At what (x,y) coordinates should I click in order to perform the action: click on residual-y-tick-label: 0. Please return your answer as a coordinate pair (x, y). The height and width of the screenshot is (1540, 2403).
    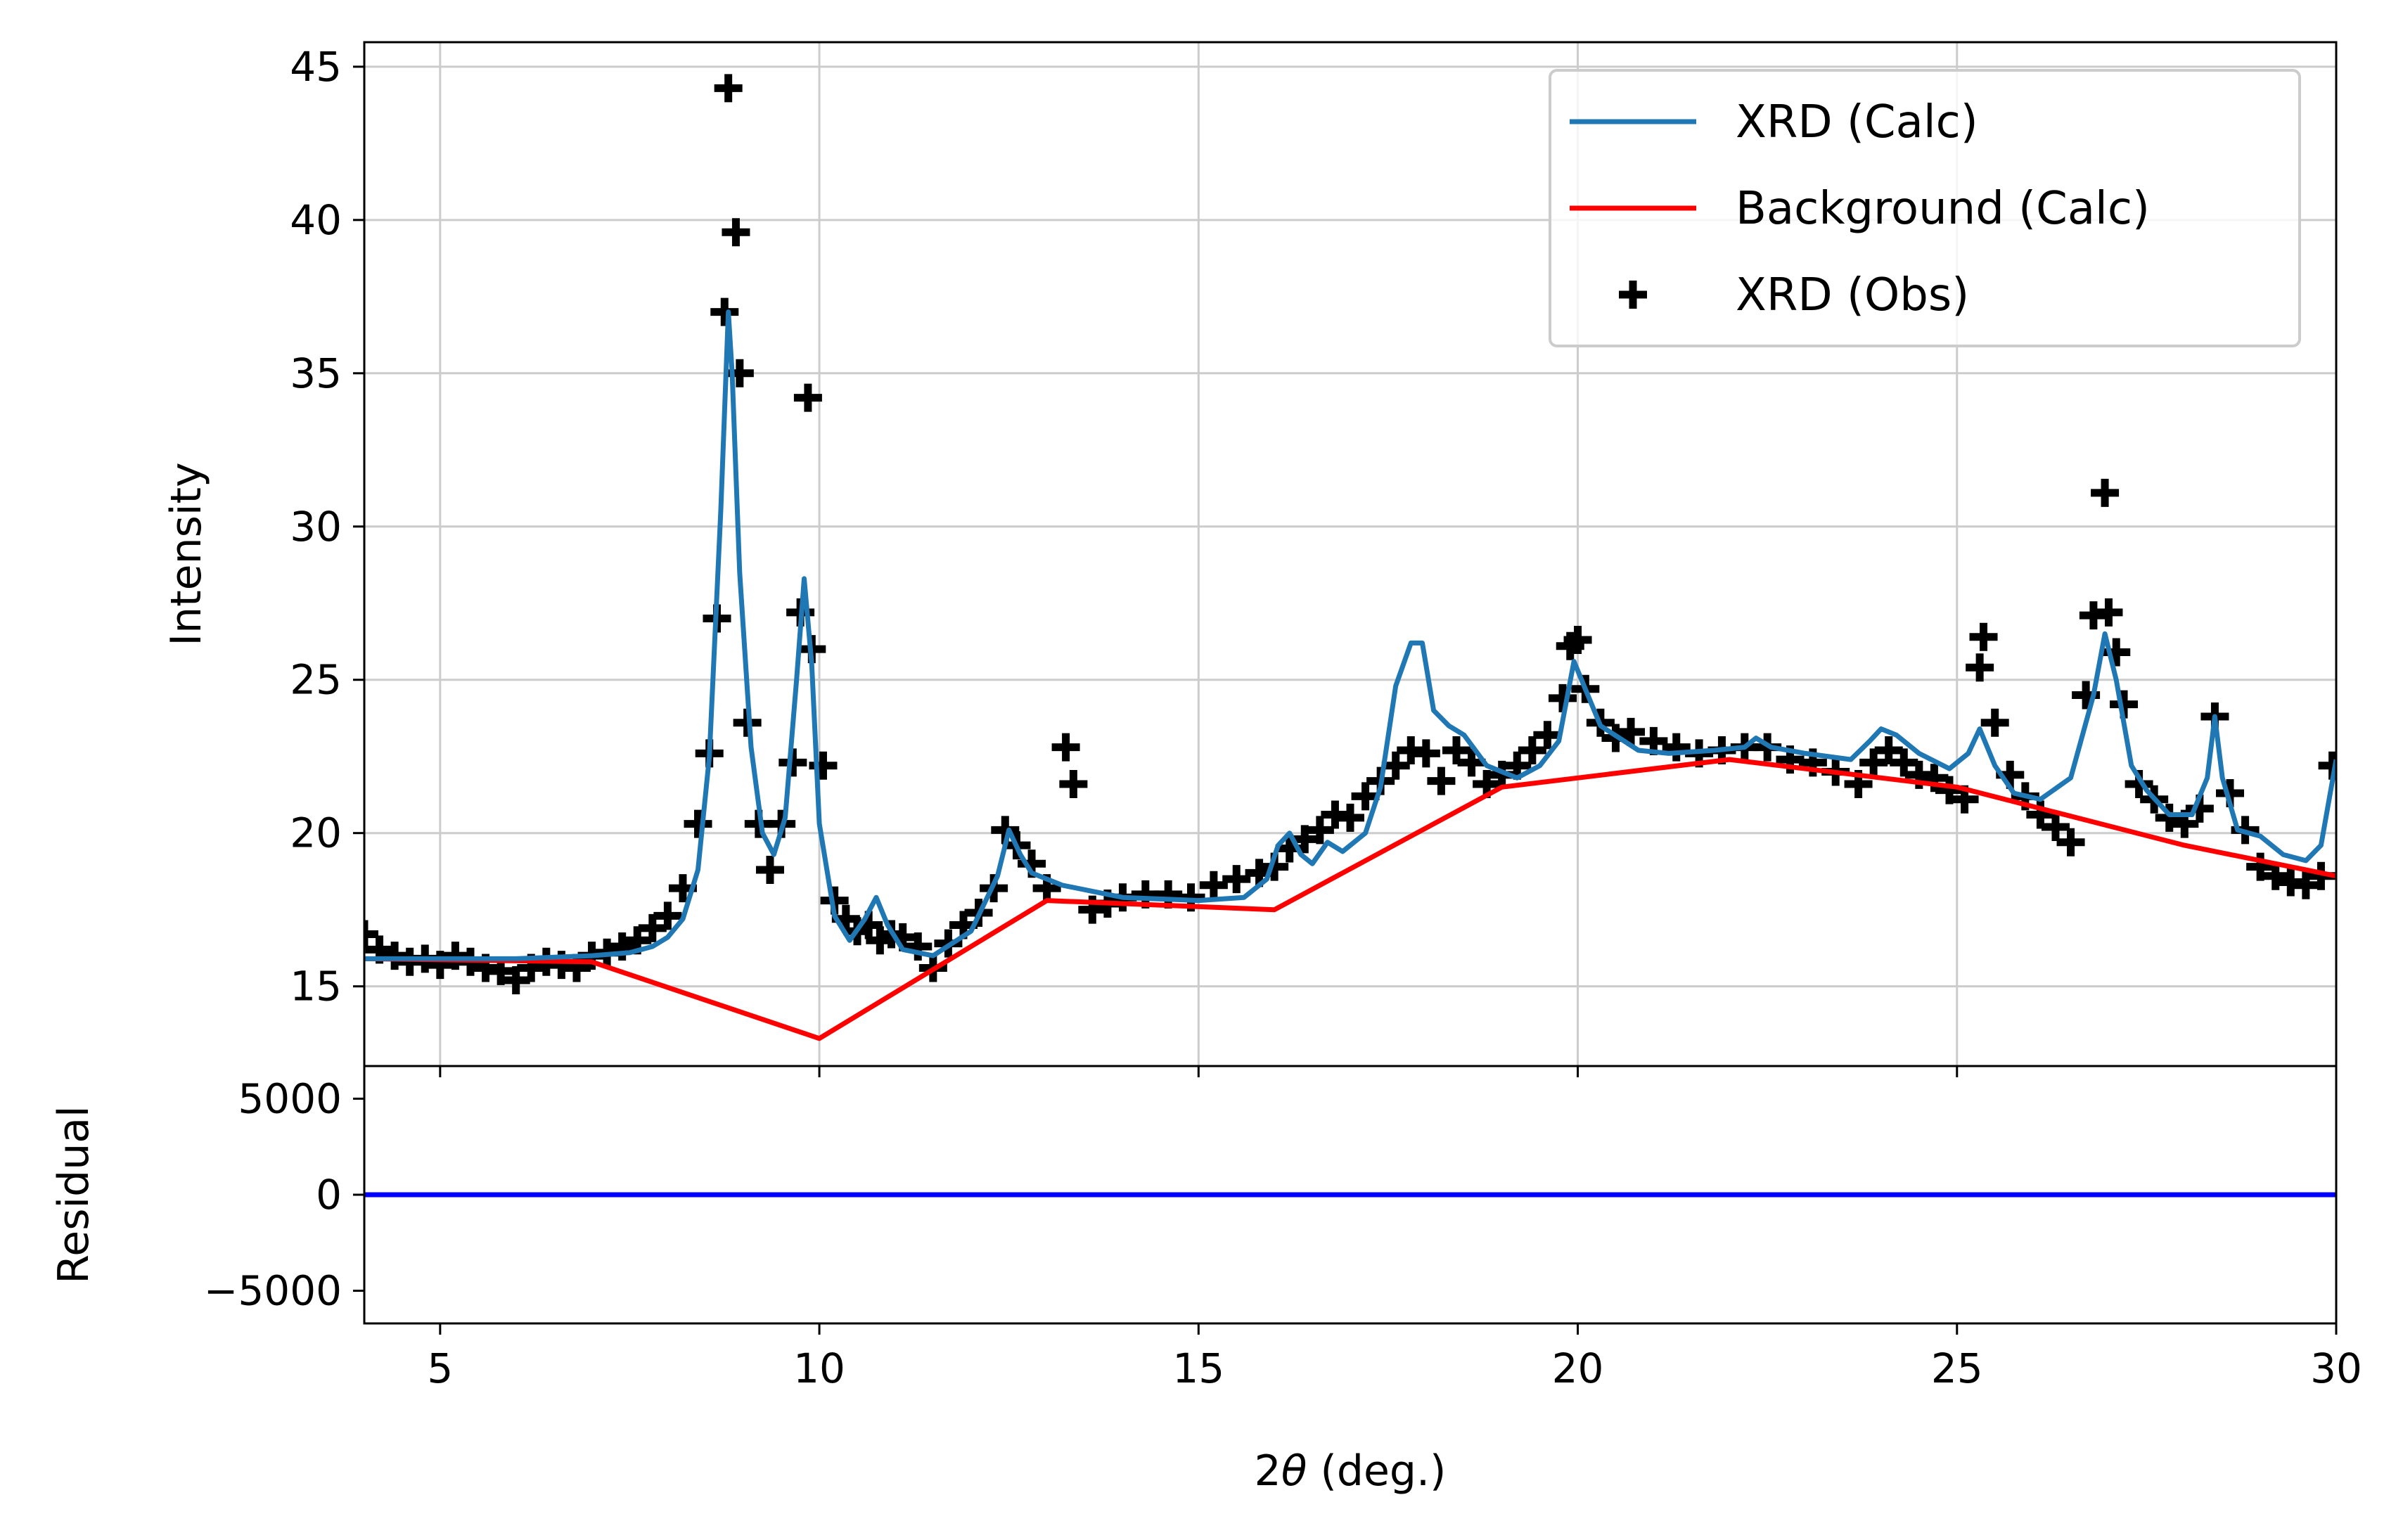
    Looking at the image, I should click on (329, 1195).